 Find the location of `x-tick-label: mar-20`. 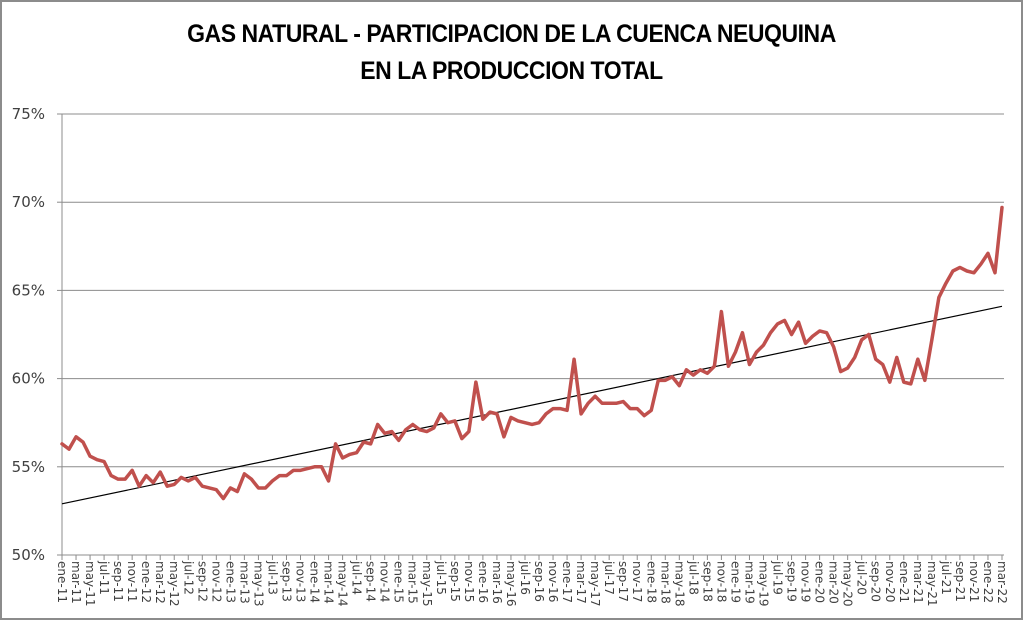

x-tick-label: mar-20 is located at coordinates (834, 582).